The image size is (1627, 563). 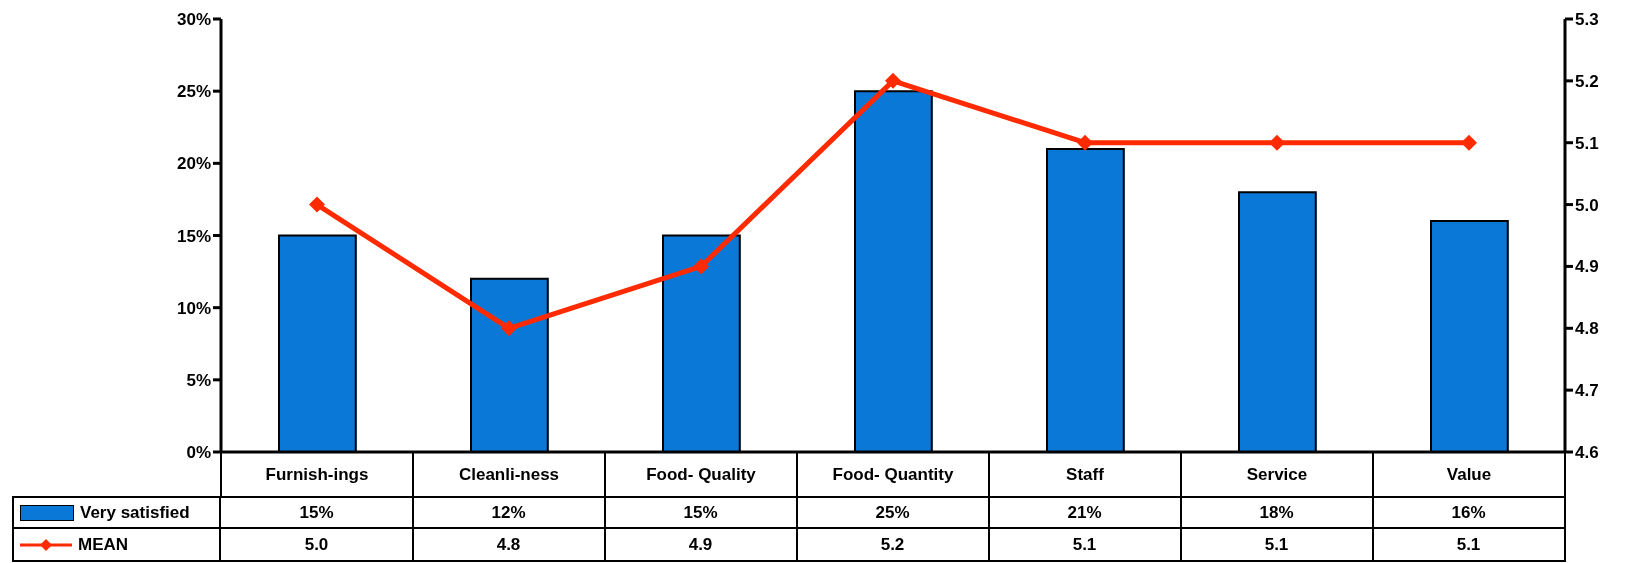 I want to click on x-tick-label: Food- Quantity, so click(x=893, y=475).